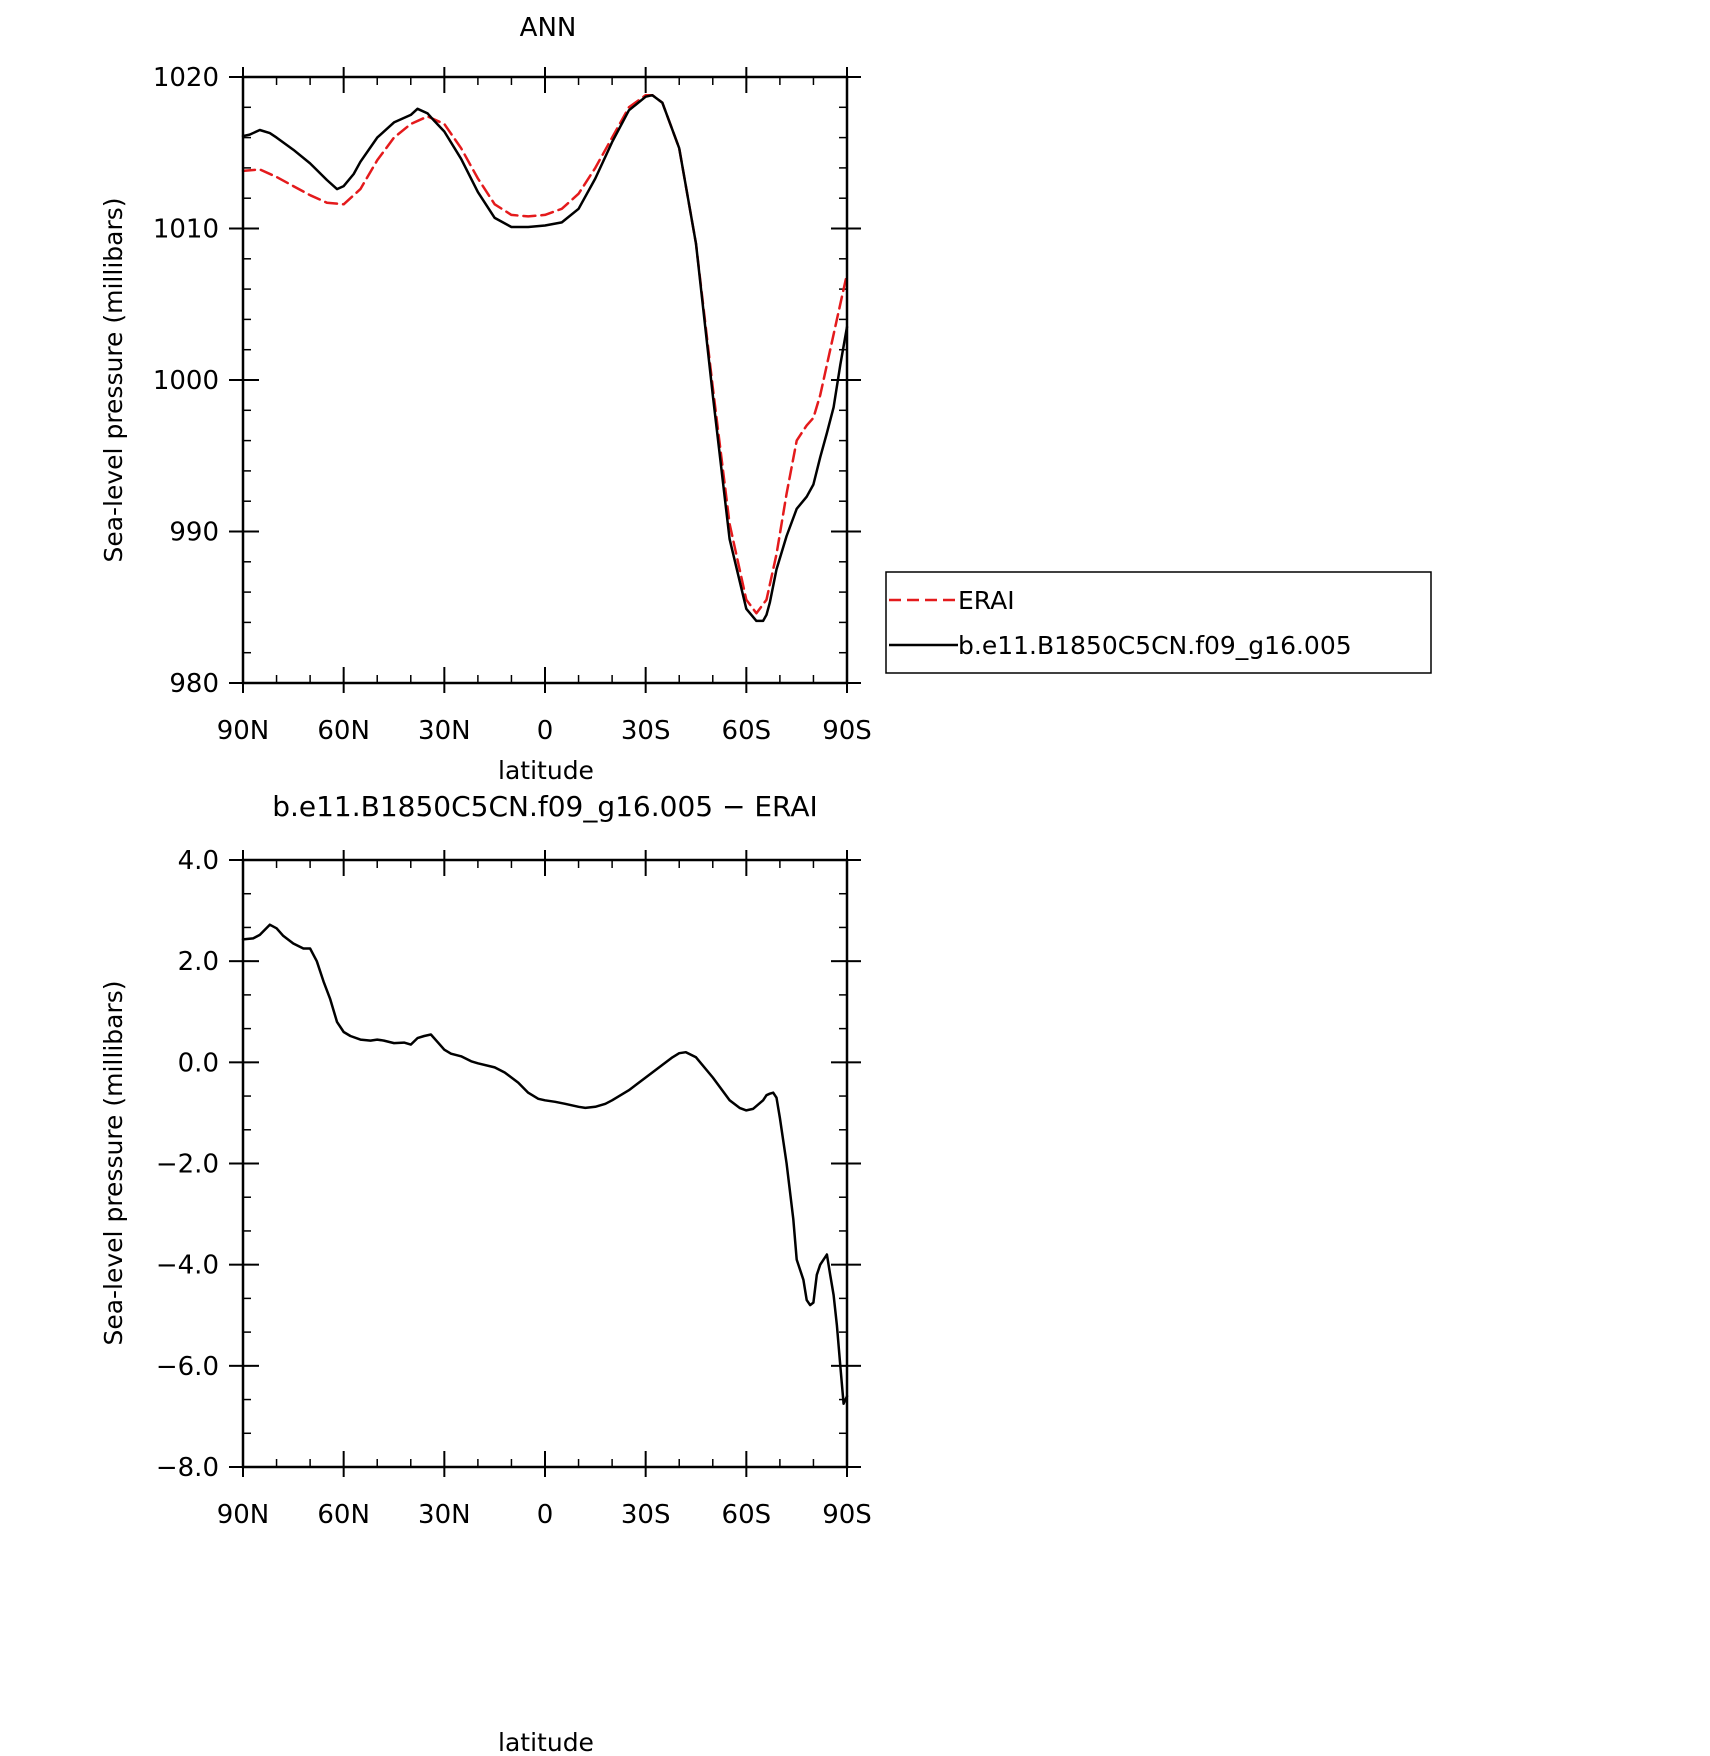  What do you see at coordinates (113, 379) in the screenshot?
I see `top-y-axis-label: Sea-level pressure (millibars)` at bounding box center [113, 379].